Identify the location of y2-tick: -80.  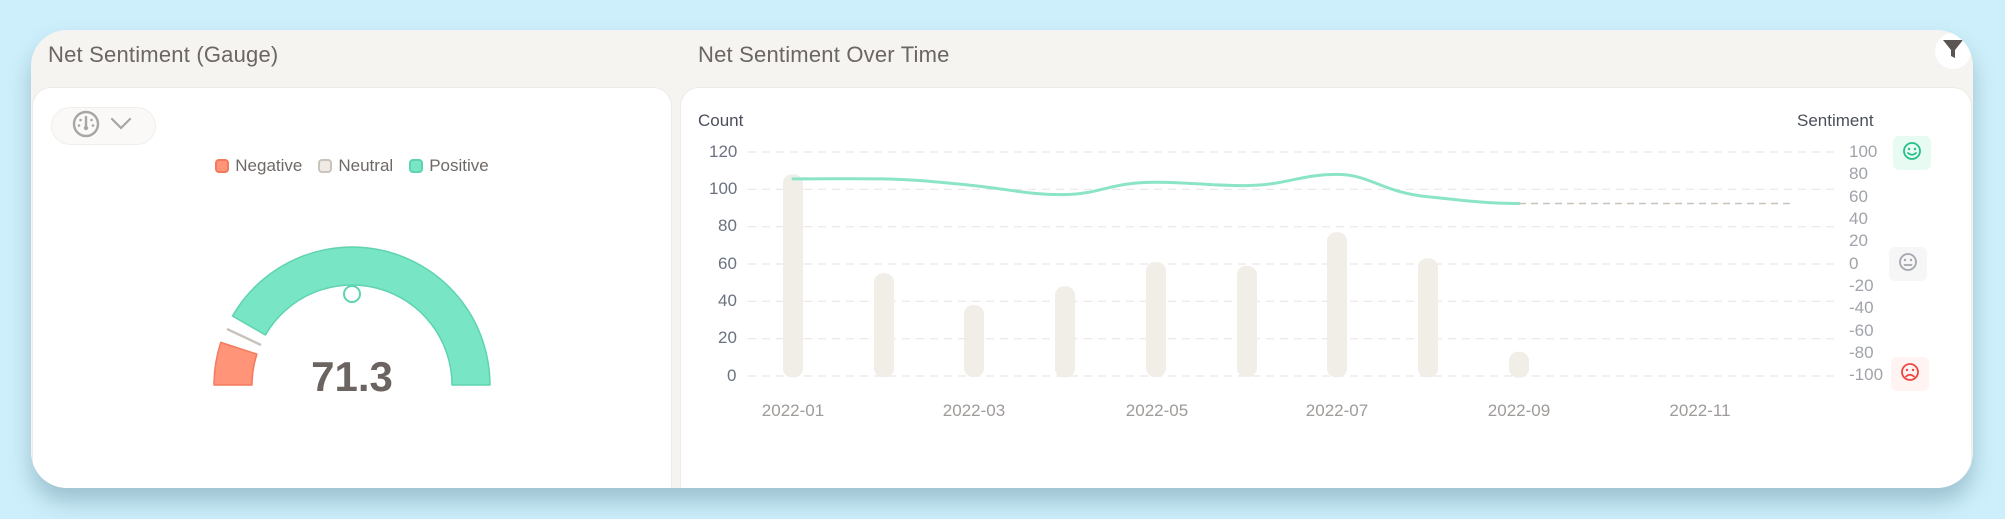
(1861, 352).